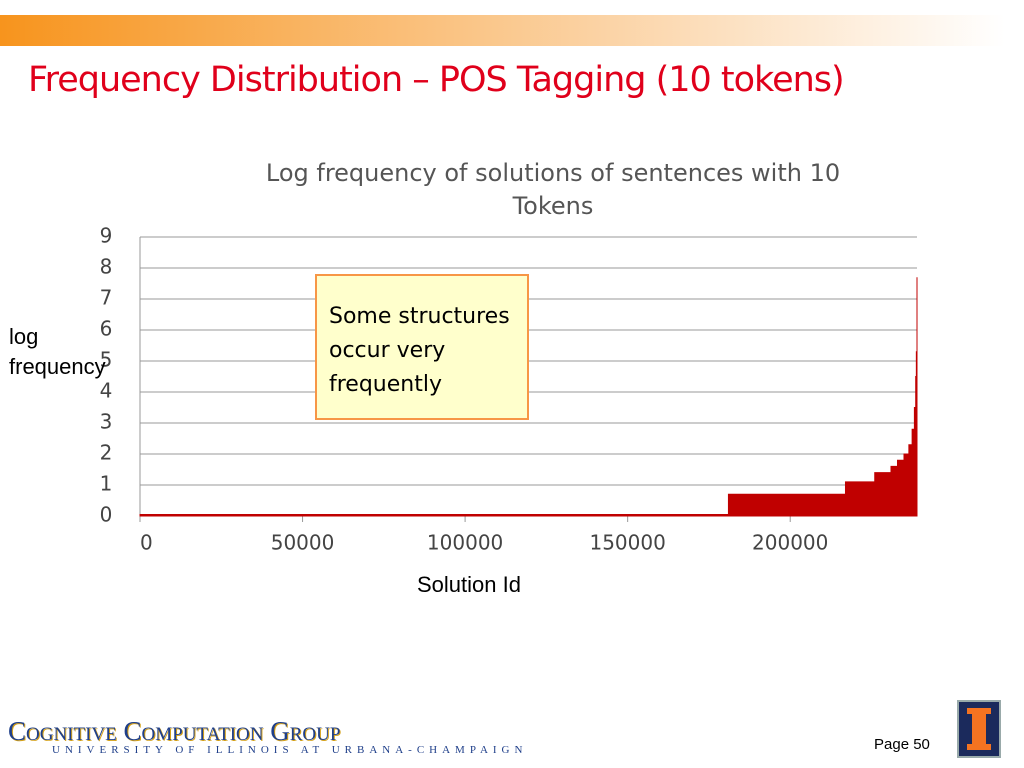 The width and height of the screenshot is (1024, 768). I want to click on x-tick-label: 200000, so click(790, 543).